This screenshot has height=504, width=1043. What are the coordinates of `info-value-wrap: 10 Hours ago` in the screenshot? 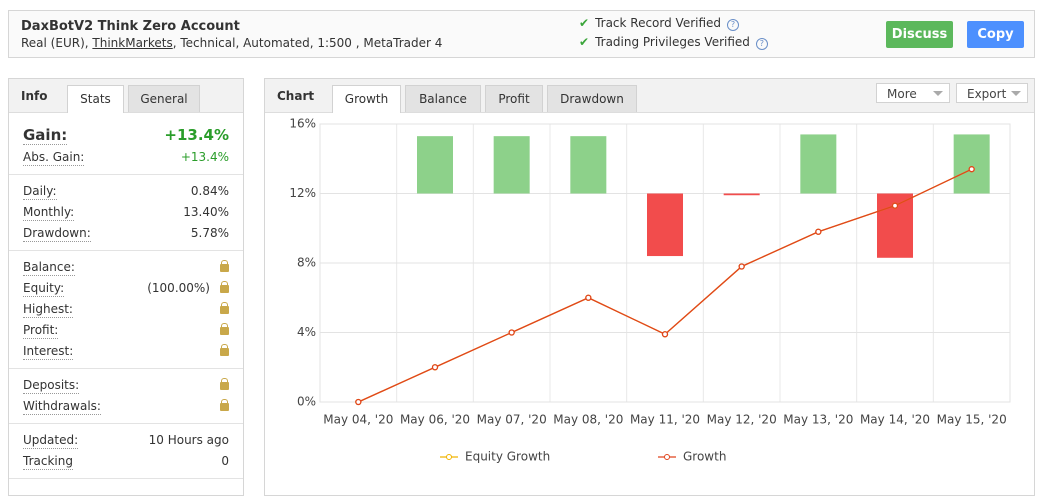 It's located at (189, 440).